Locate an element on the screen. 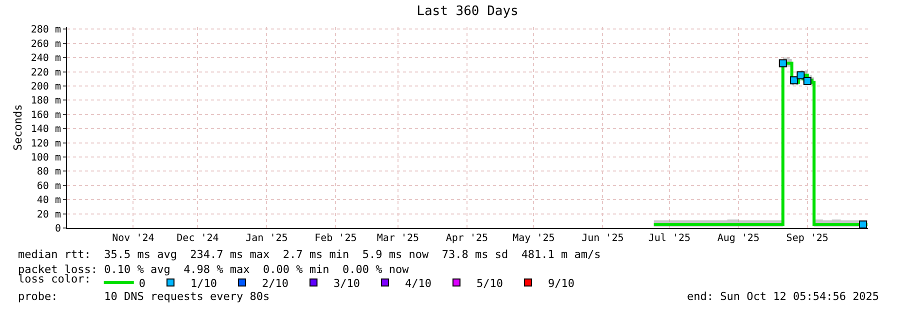 The image size is (897, 310). legend-label: 4/10 is located at coordinates (418, 283).